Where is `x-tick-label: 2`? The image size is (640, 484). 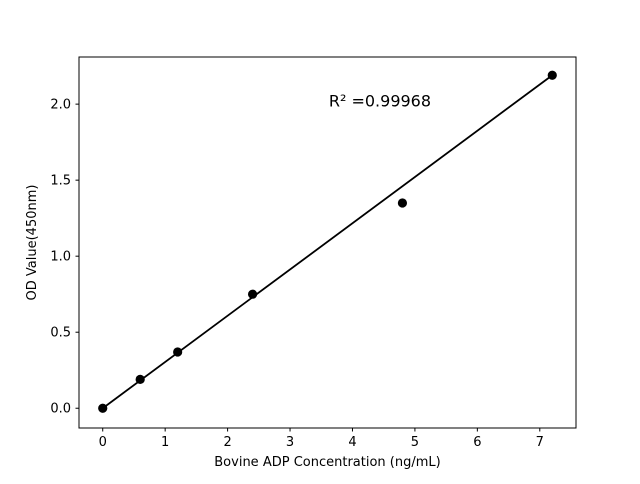 x-tick-label: 2 is located at coordinates (227, 442).